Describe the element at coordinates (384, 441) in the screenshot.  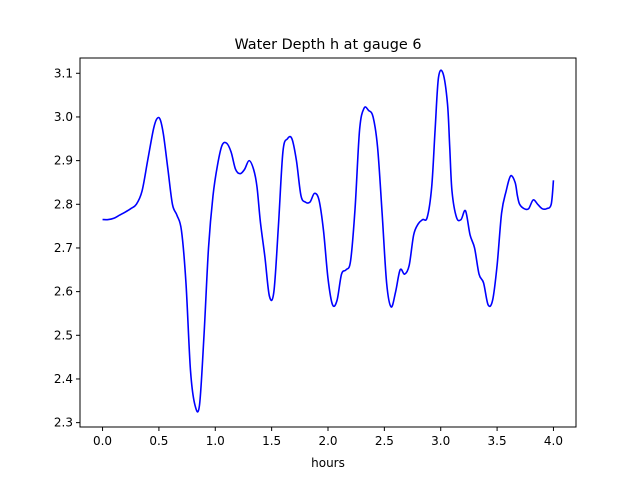
I see `x-tick-label: 2.5` at that location.